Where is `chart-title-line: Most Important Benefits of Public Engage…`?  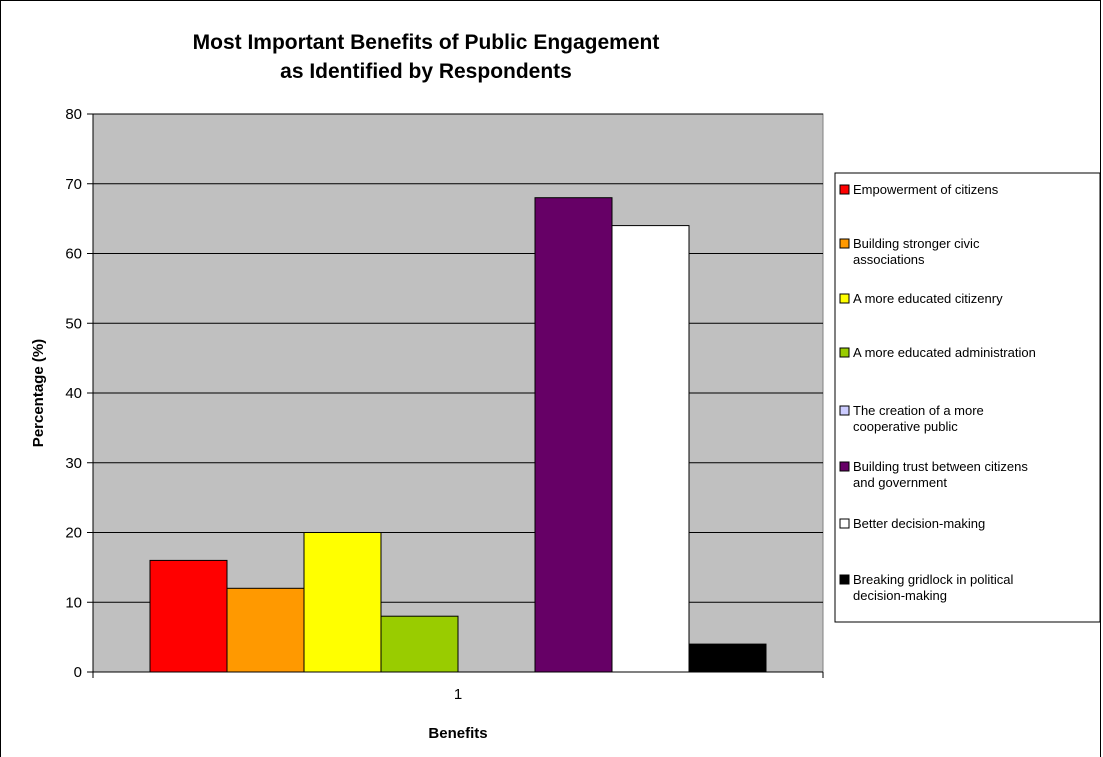
chart-title-line: Most Important Benefits of Public Engage… is located at coordinates (426, 42).